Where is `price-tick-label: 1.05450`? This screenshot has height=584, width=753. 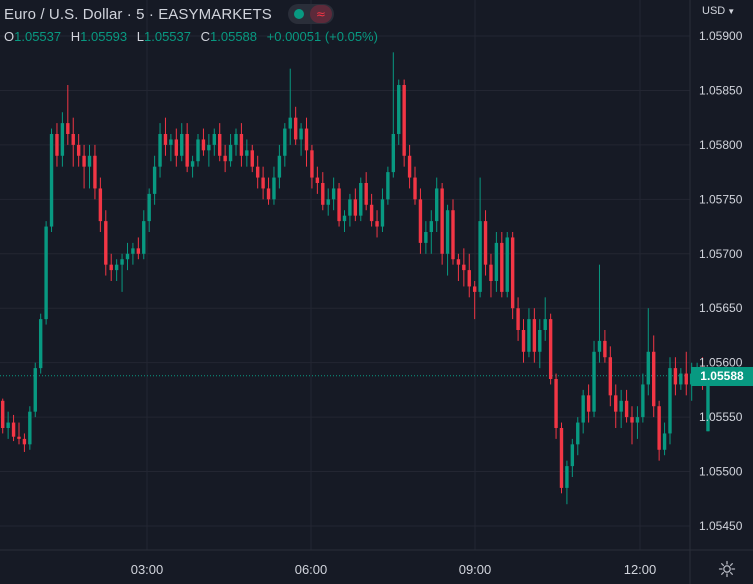
price-tick-label: 1.05450 is located at coordinates (721, 526).